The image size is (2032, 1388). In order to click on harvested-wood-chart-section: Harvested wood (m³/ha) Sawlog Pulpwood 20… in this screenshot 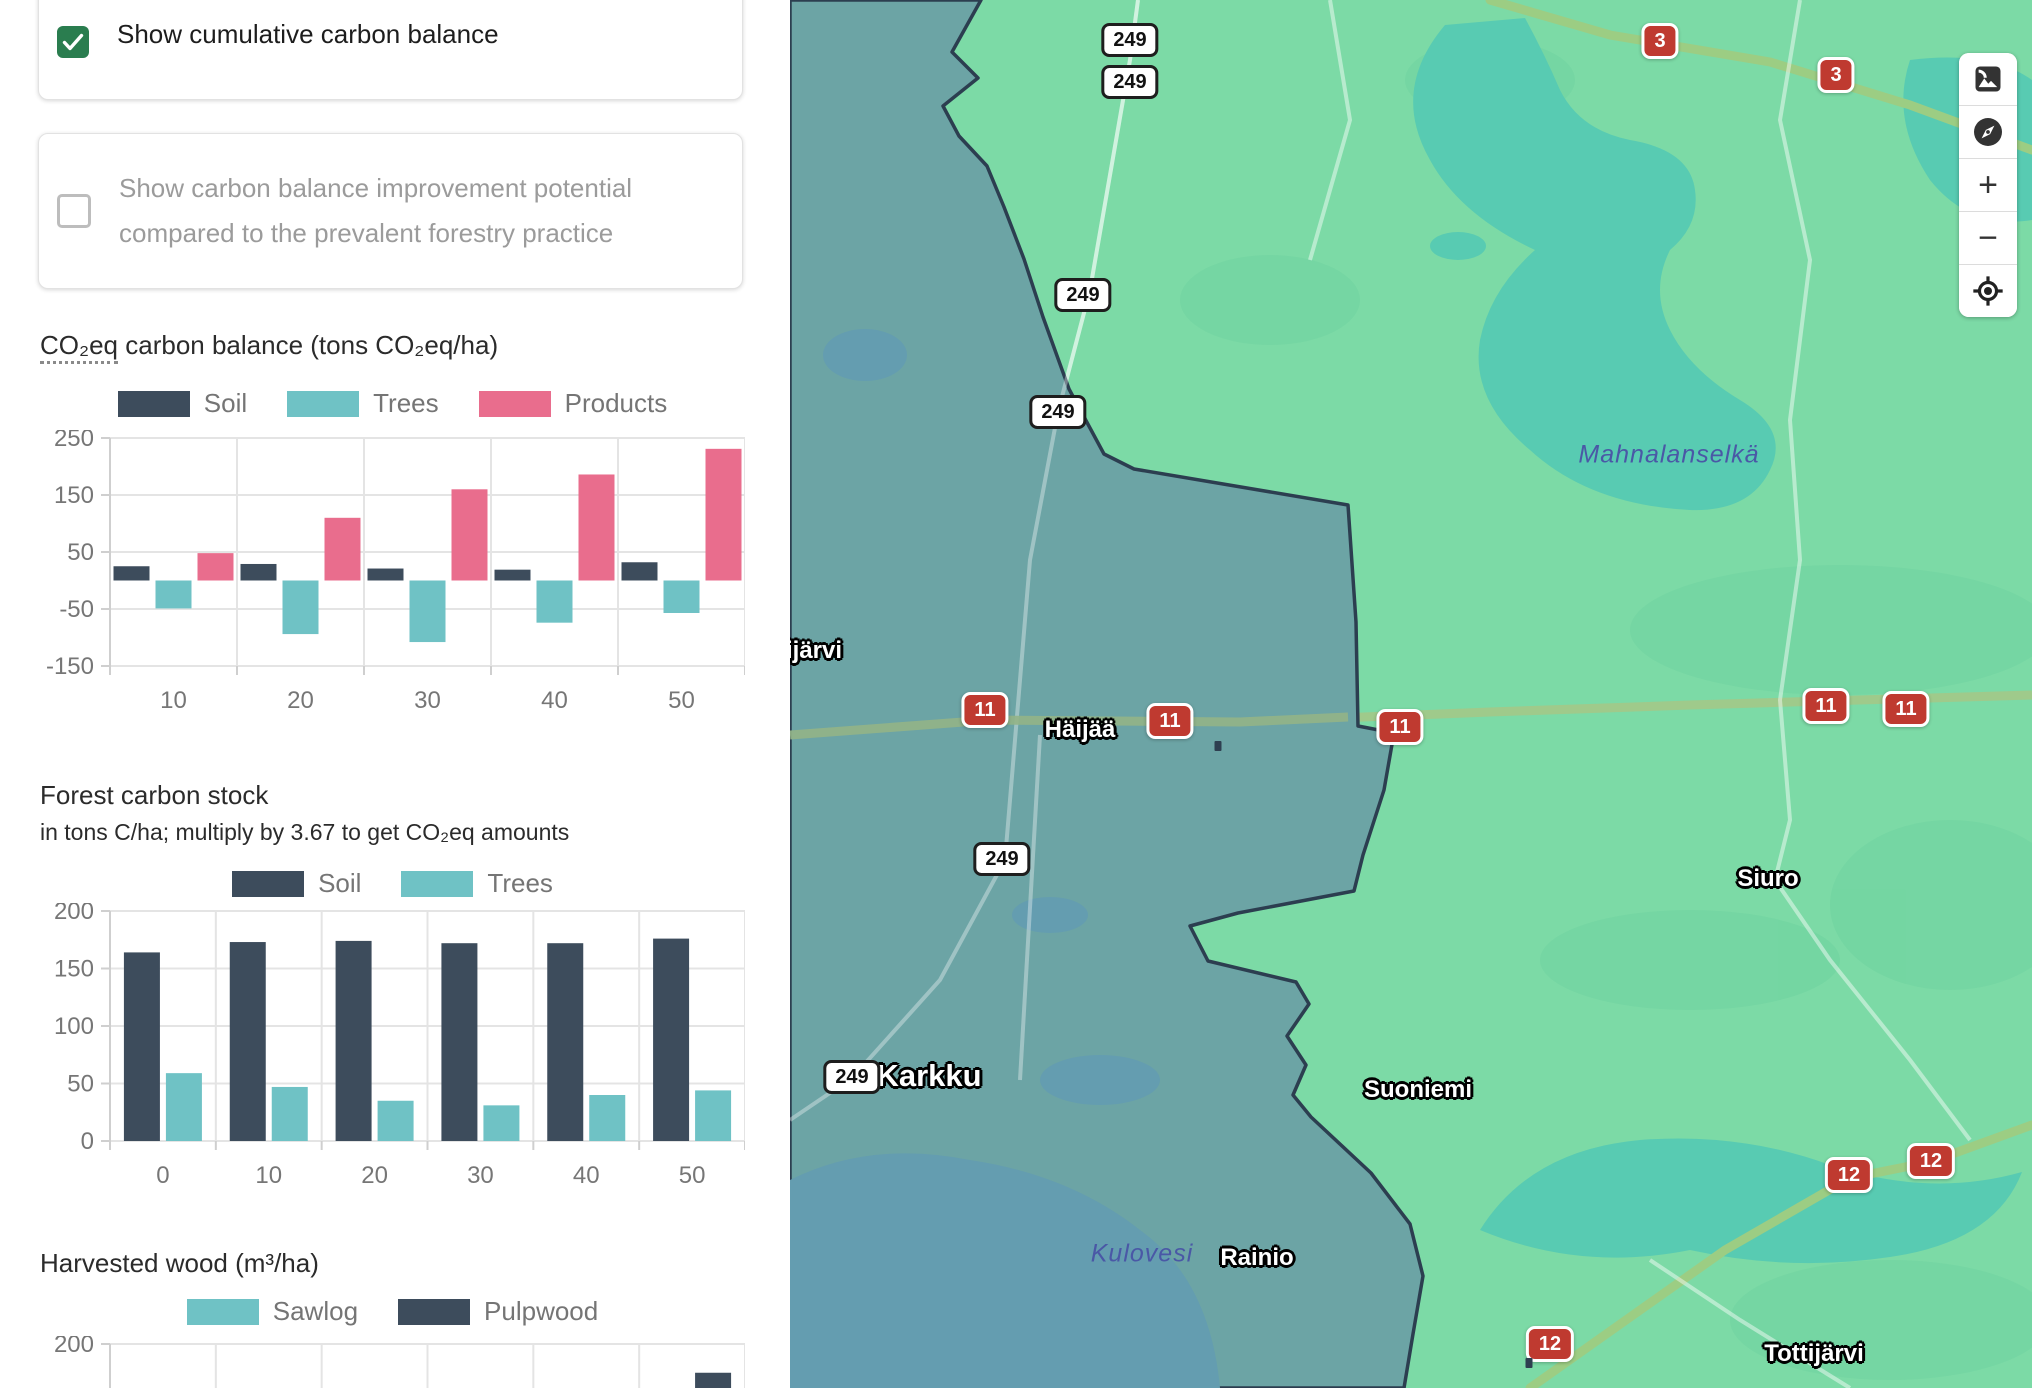, I will do `click(393, 1318)`.